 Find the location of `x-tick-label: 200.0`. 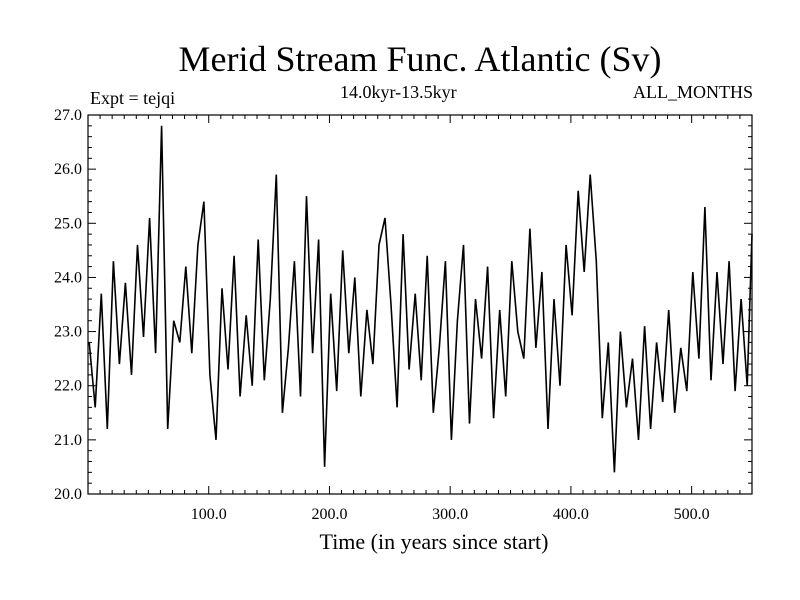

x-tick-label: 200.0 is located at coordinates (329, 514).